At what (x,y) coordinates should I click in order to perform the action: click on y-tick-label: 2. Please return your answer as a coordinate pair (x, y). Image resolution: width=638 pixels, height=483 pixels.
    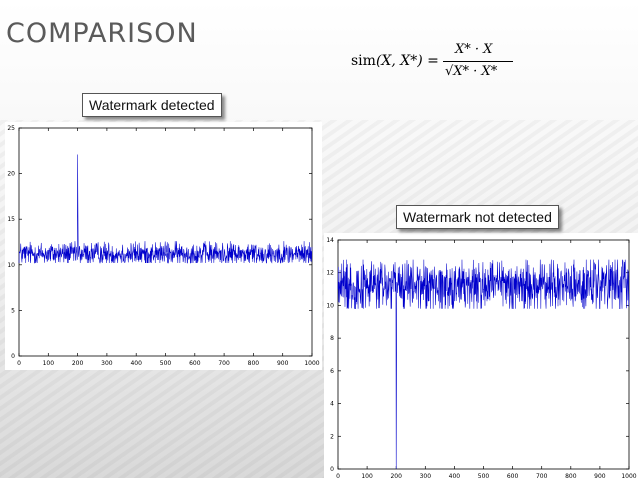
    Looking at the image, I should click on (332, 436).